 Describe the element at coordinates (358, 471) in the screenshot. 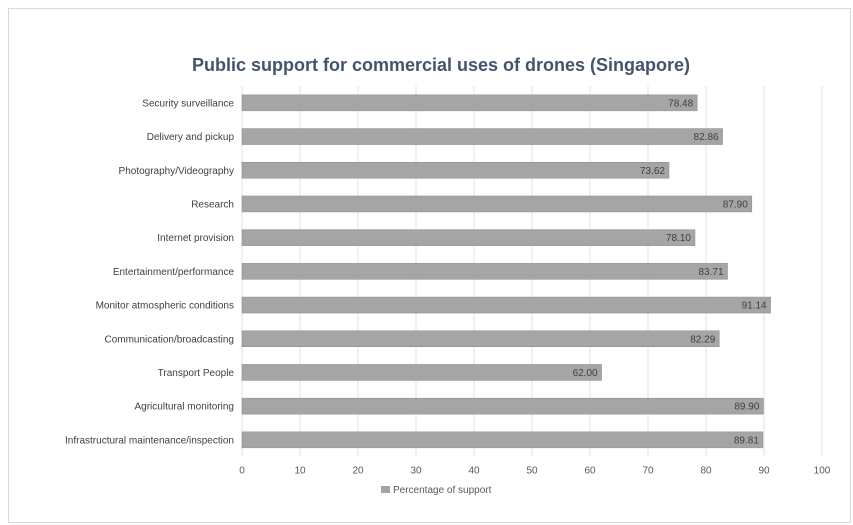

I see `x-tick-label: 20` at that location.